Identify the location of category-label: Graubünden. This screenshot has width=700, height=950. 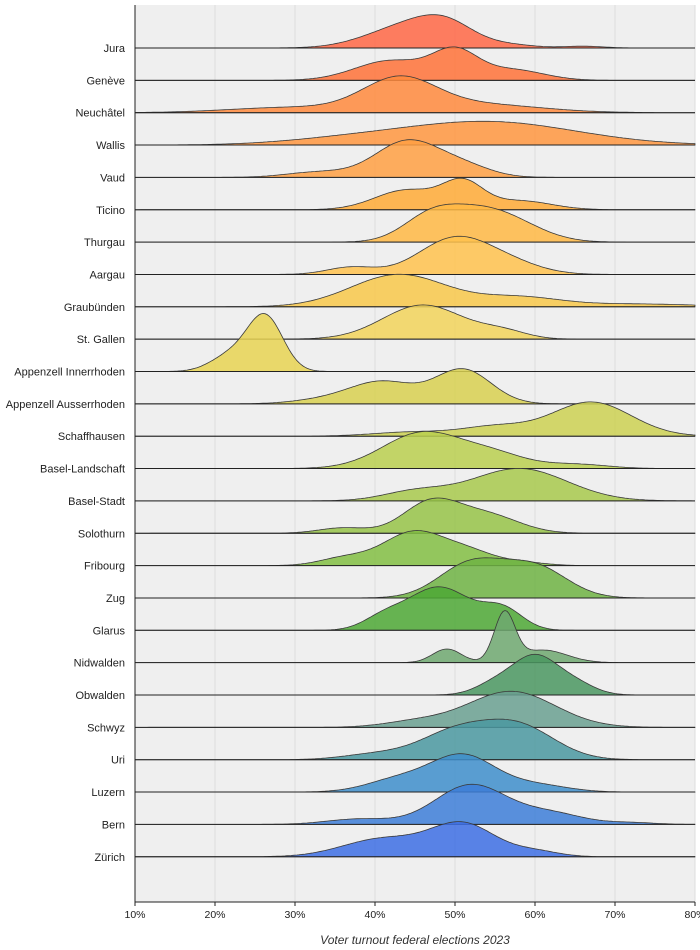
(94, 308).